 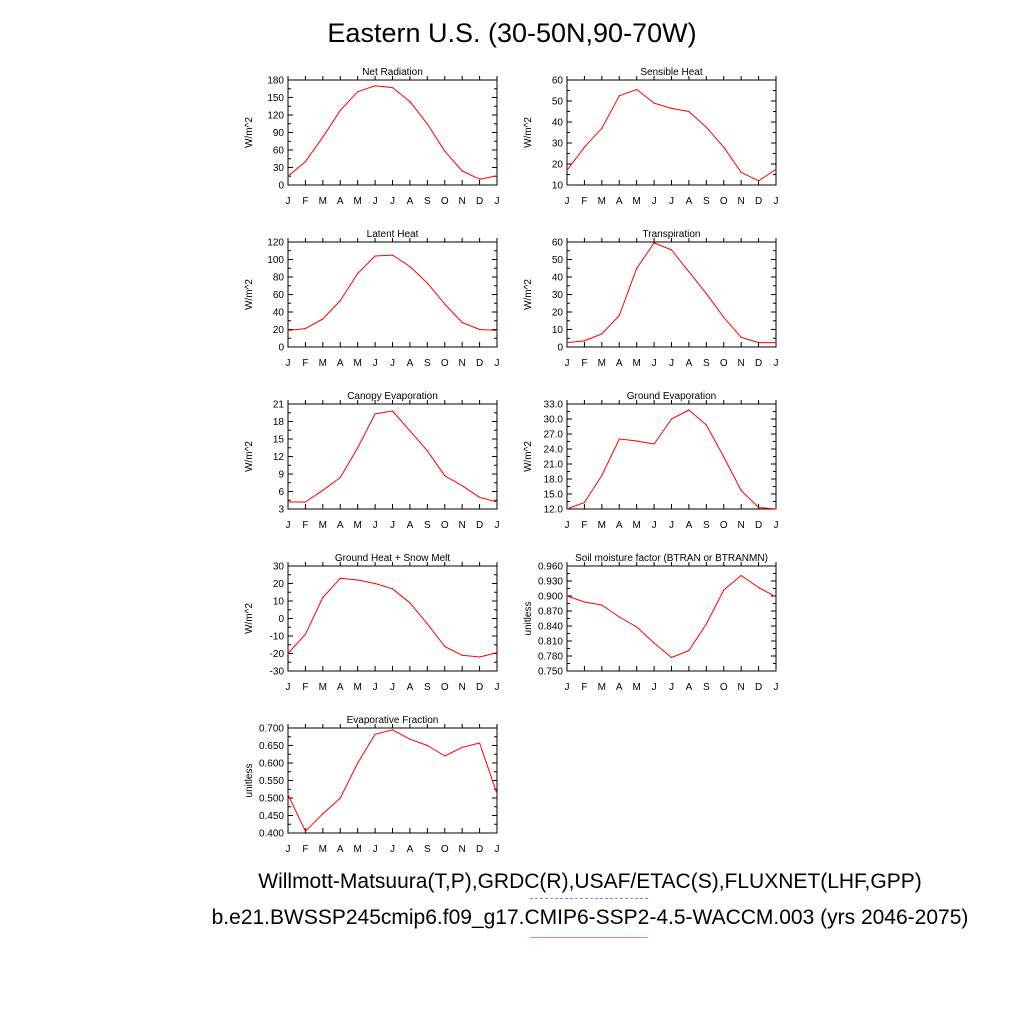 What do you see at coordinates (558, 123) in the screenshot?
I see `y-tick-label: 40` at bounding box center [558, 123].